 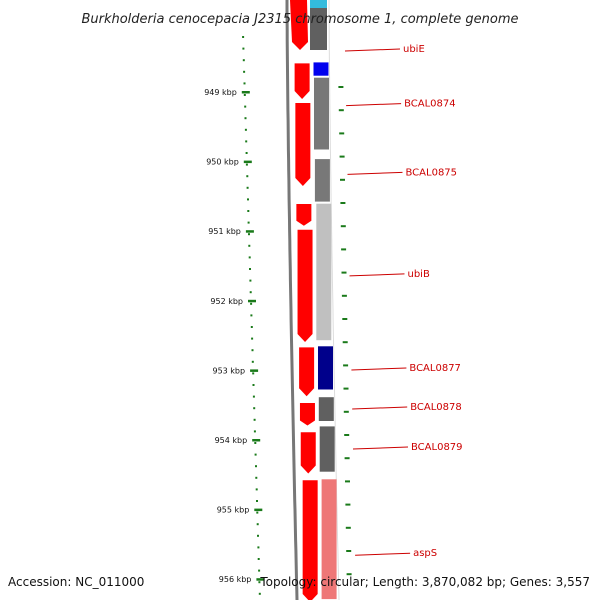 I want to click on top-gene-cyan, so click(x=318, y=4).